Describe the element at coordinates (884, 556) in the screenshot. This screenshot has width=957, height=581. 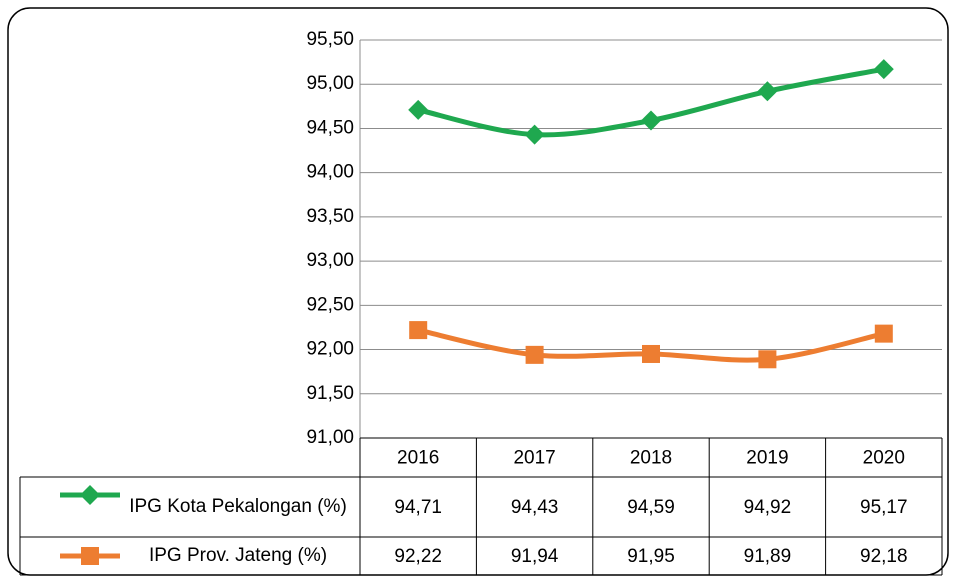
I see `table-value: 92,18` at that location.